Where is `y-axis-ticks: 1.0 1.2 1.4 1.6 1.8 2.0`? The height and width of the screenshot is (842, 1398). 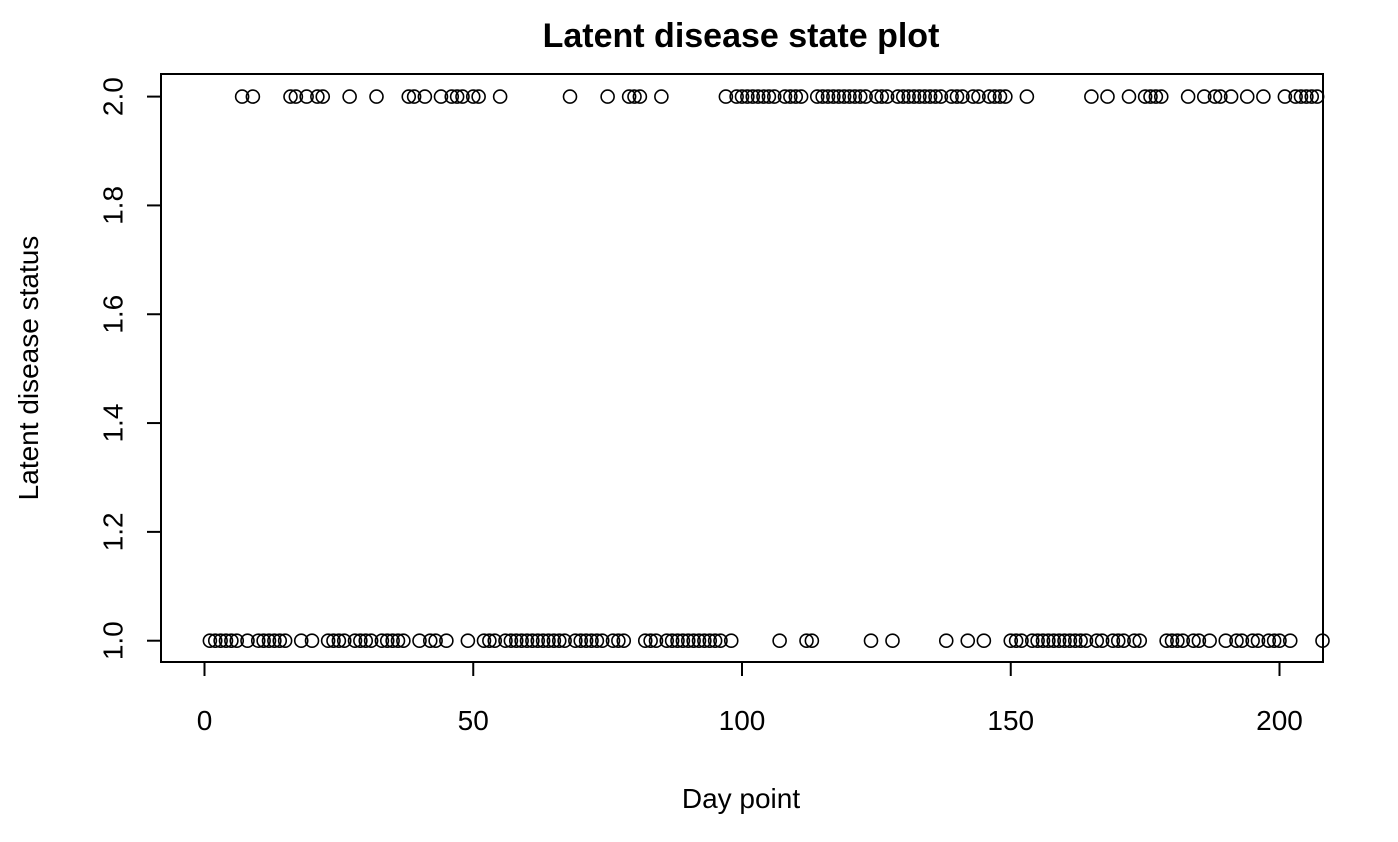
y-axis-ticks: 1.0 1.2 1.4 1.6 1.8 2.0 is located at coordinates (129, 368).